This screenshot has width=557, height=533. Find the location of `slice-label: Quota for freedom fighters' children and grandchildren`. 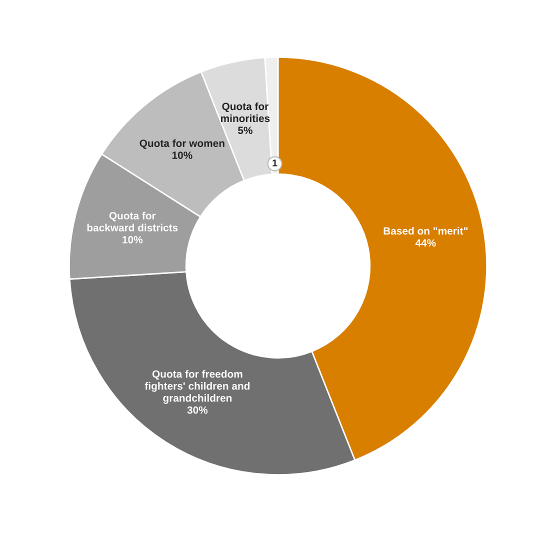

slice-label: Quota for freedom fighters' children and grandchildren is located at coordinates (197, 387).